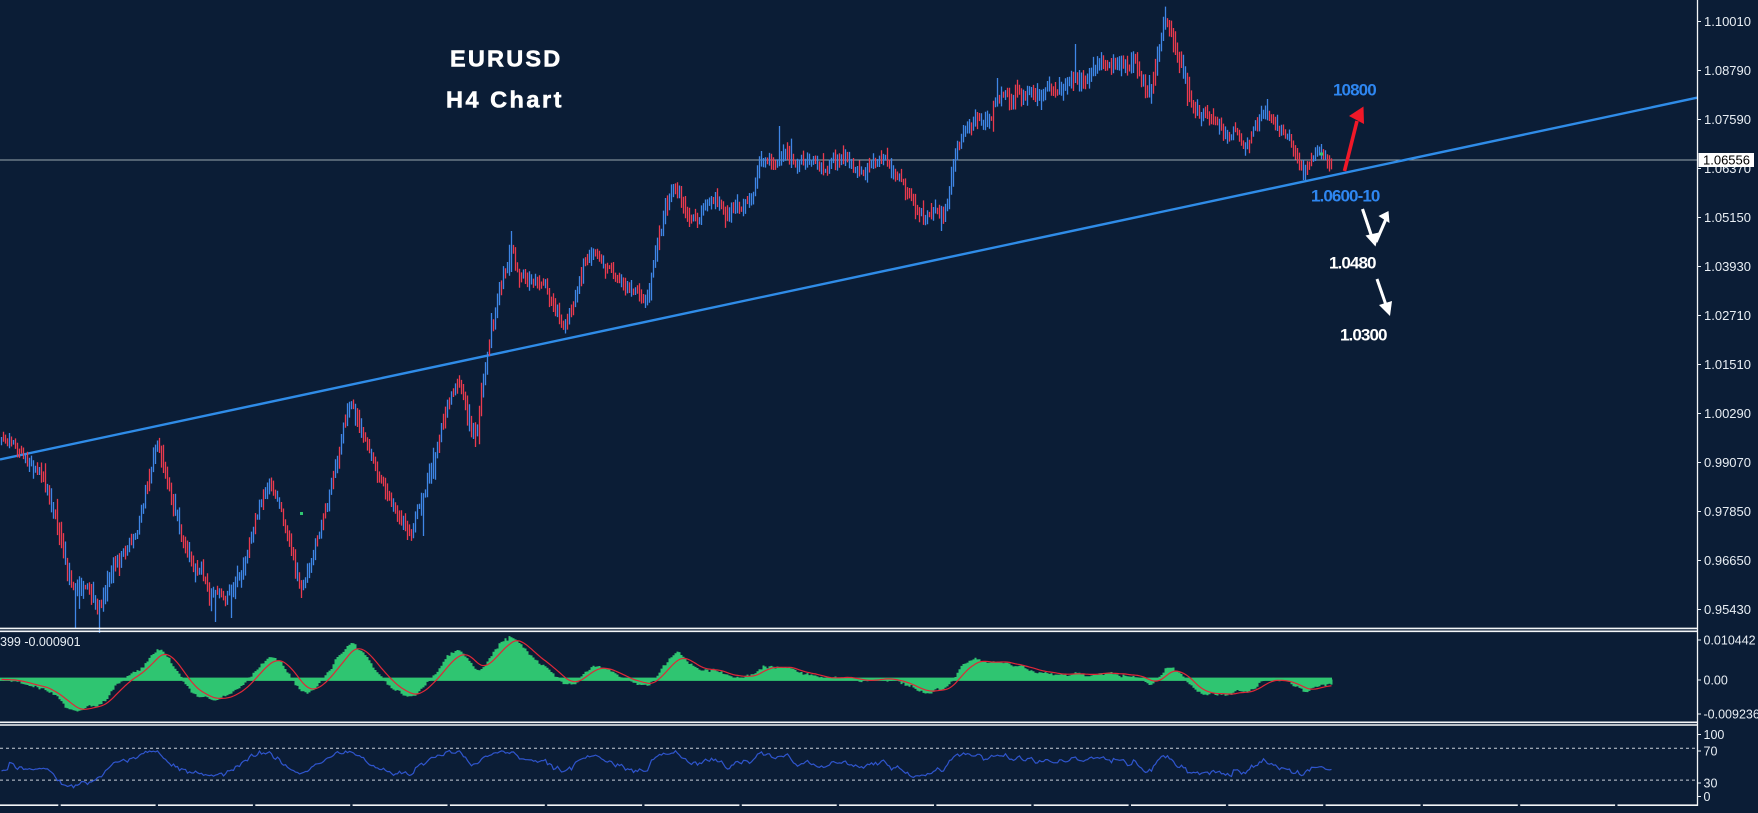 The width and height of the screenshot is (1758, 813). What do you see at coordinates (1727, 560) in the screenshot?
I see `svg-text: 0.96650` at bounding box center [1727, 560].